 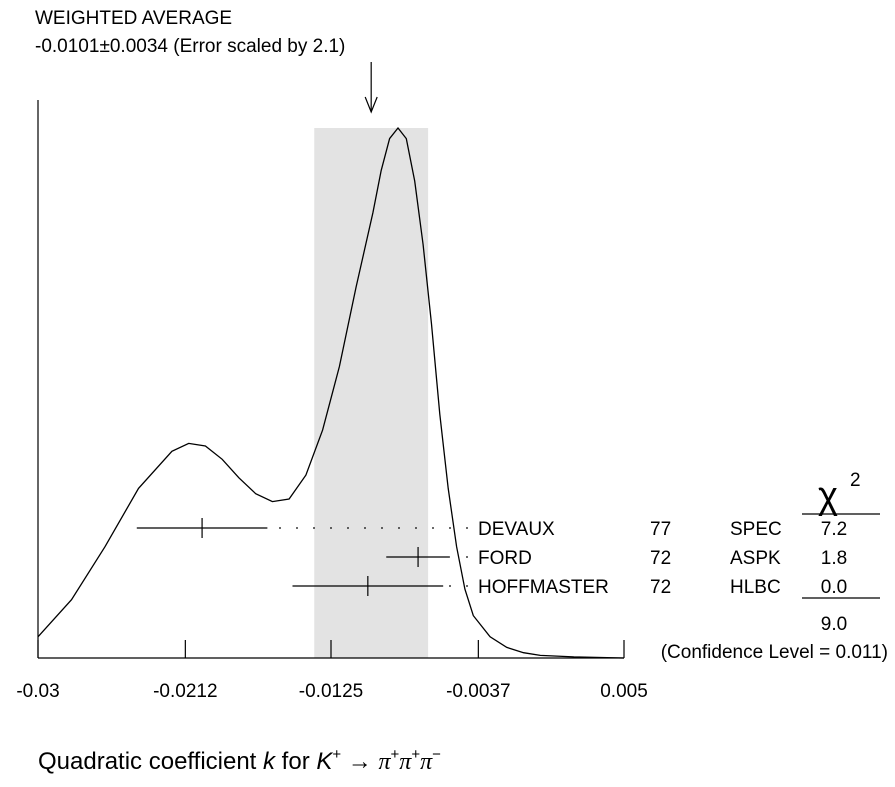 I want to click on measurement-author: DEVAUX, so click(x=516, y=529).